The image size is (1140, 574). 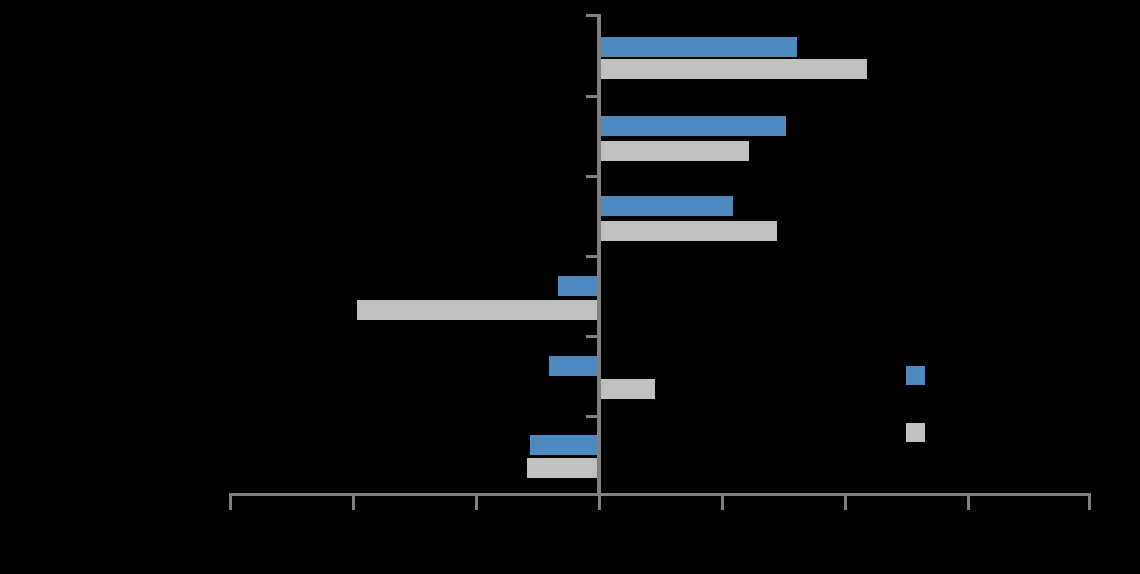 I want to click on bar-series1-cat5, so click(x=574, y=366).